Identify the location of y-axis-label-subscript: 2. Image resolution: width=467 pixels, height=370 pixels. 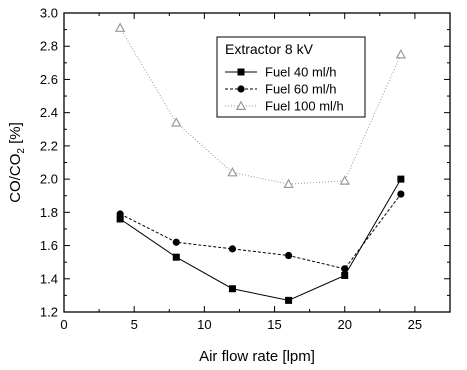
(21, 151).